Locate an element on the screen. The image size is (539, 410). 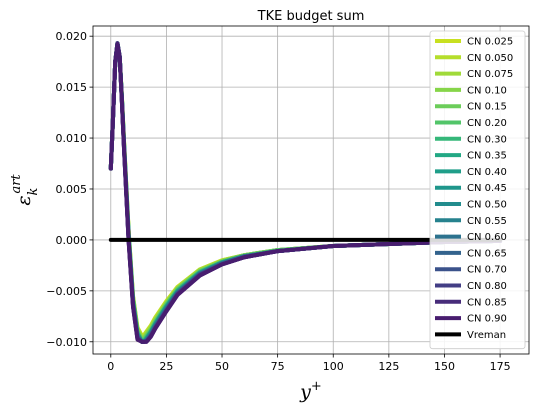
legend-label-cn-0-60: CN 0.60 is located at coordinates (487, 237).